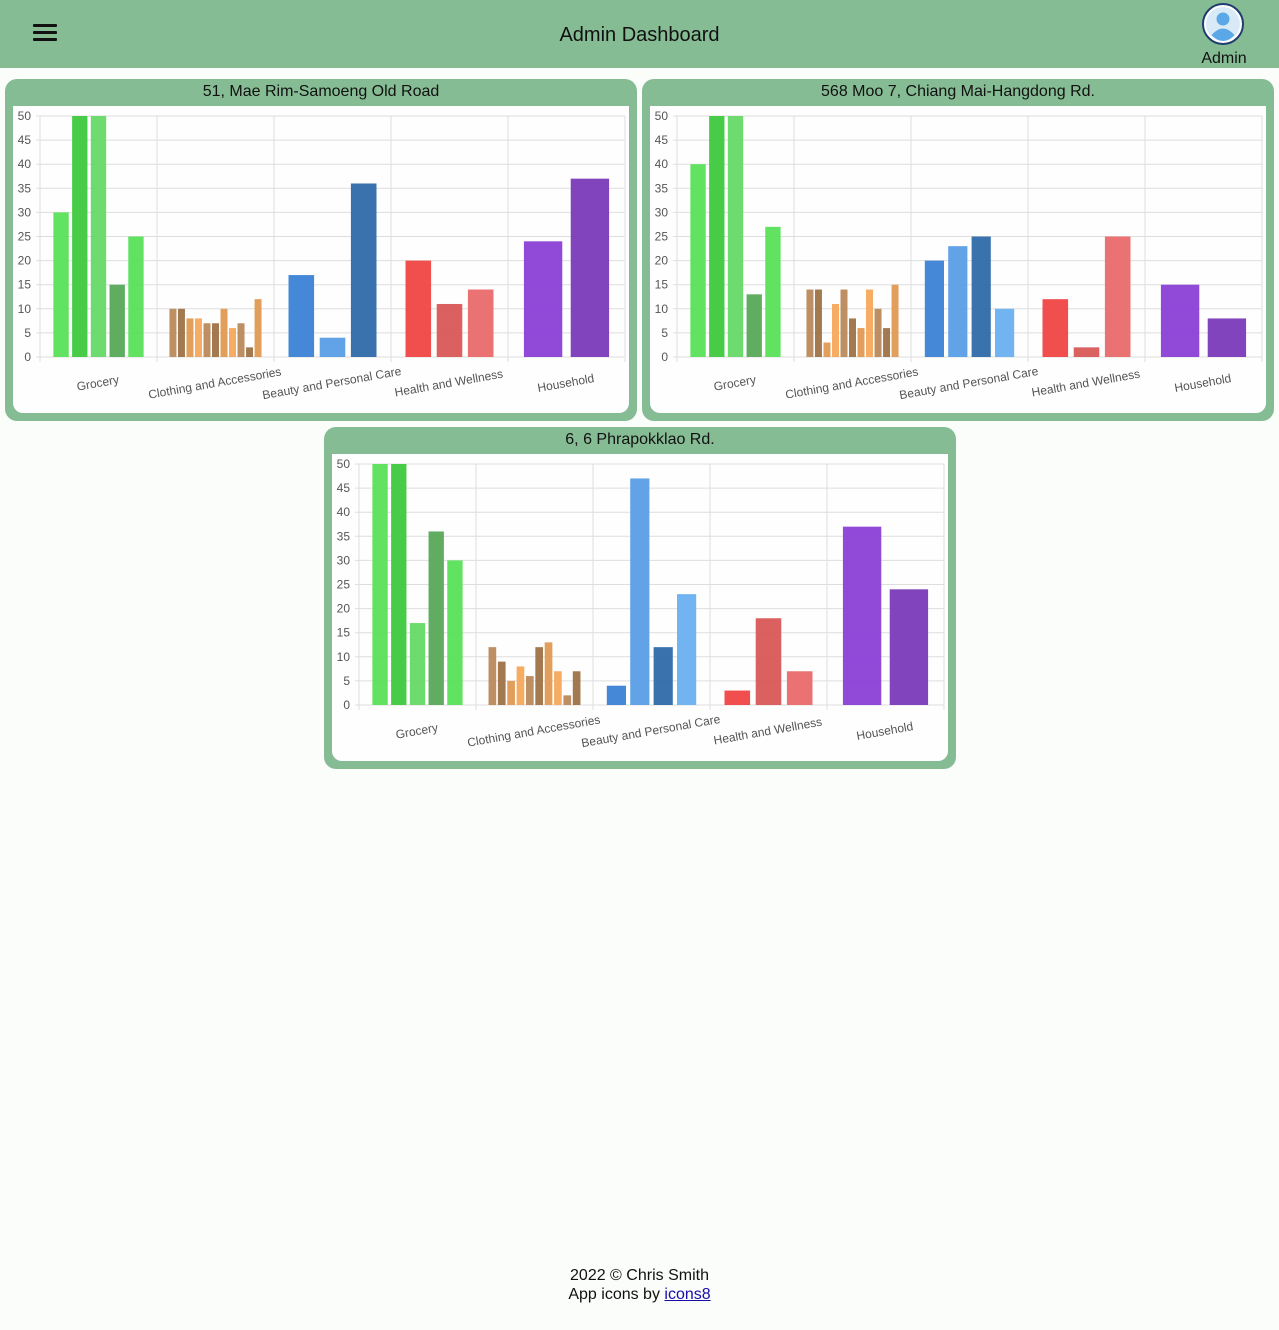 The image size is (1279, 1330). Describe the element at coordinates (1224, 58) in the screenshot. I see `user-label: Admin` at that location.